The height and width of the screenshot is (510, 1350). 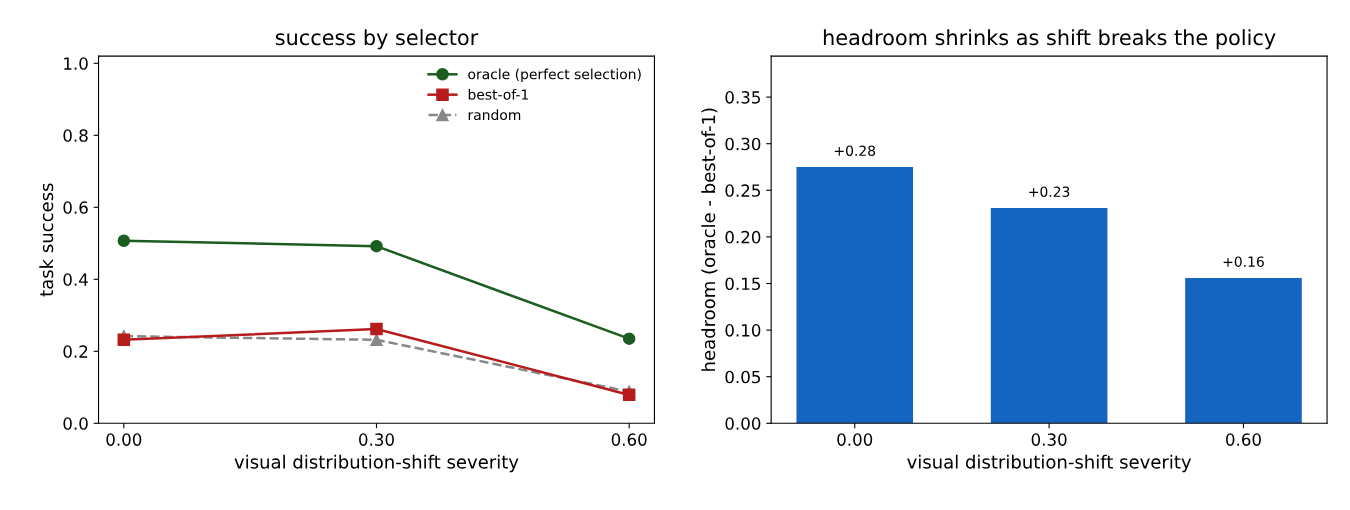 What do you see at coordinates (554, 75) in the screenshot?
I see `legend-label: oracle (perfect selection)` at bounding box center [554, 75].